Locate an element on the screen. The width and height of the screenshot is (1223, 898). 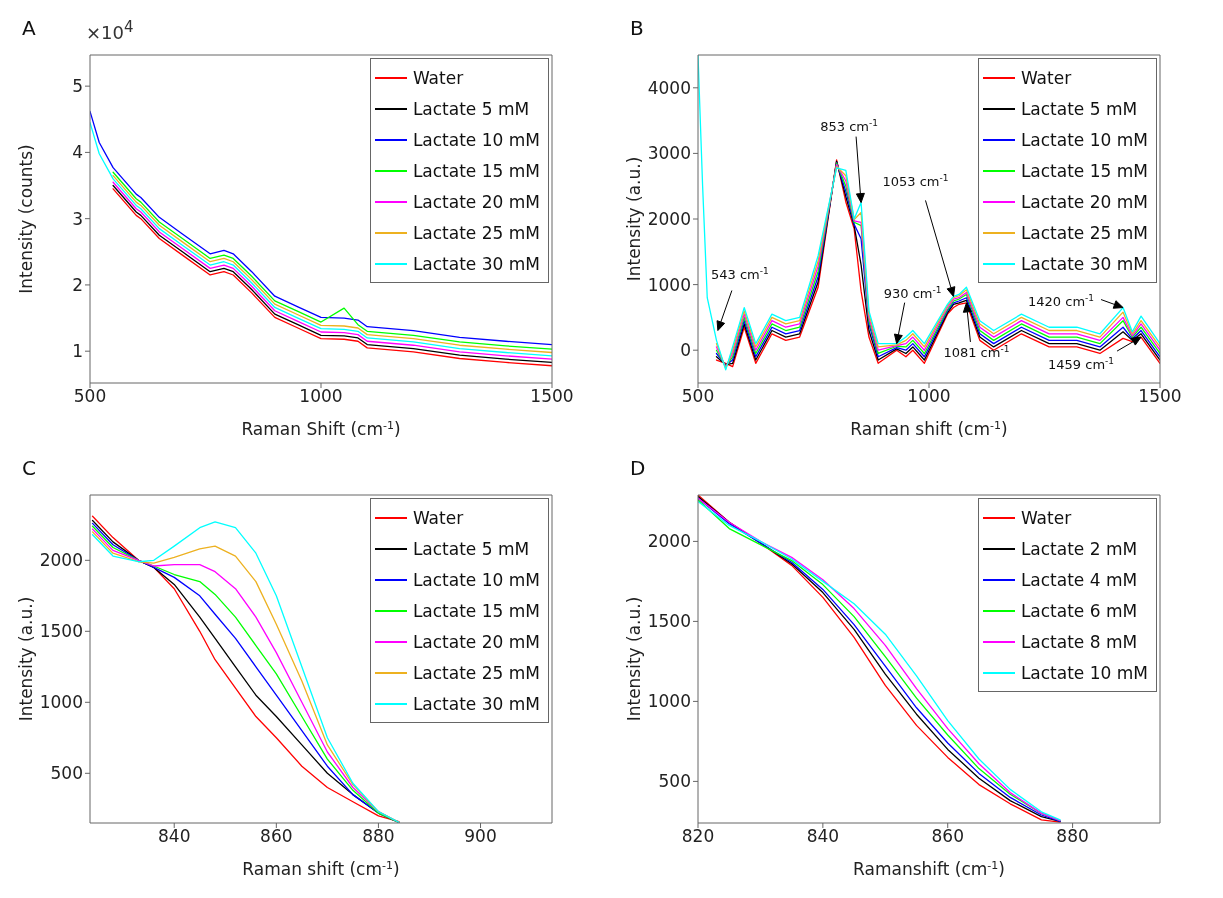
annotation: 543 cm$^{-1}$ is located at coordinates (739, 273).